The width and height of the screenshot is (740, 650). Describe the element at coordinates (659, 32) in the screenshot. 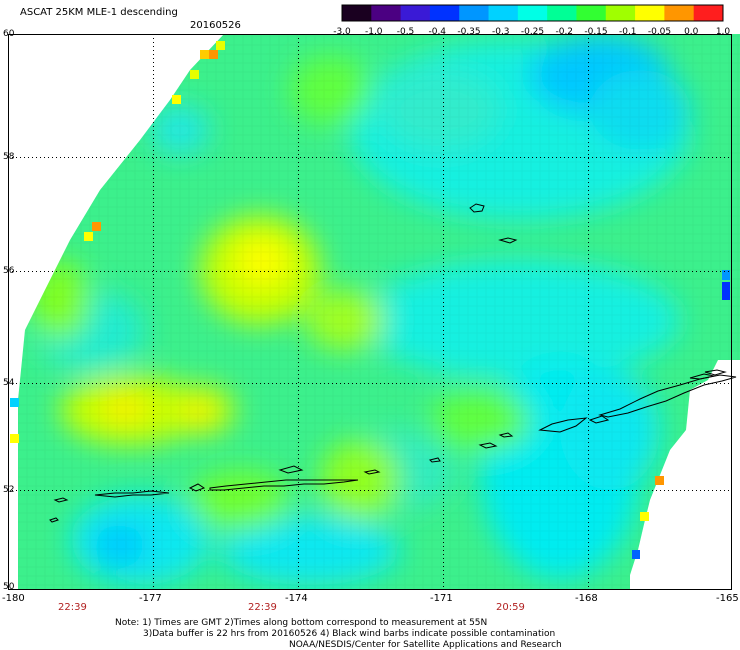

I see `colorbar-tick-label: -0.05` at that location.